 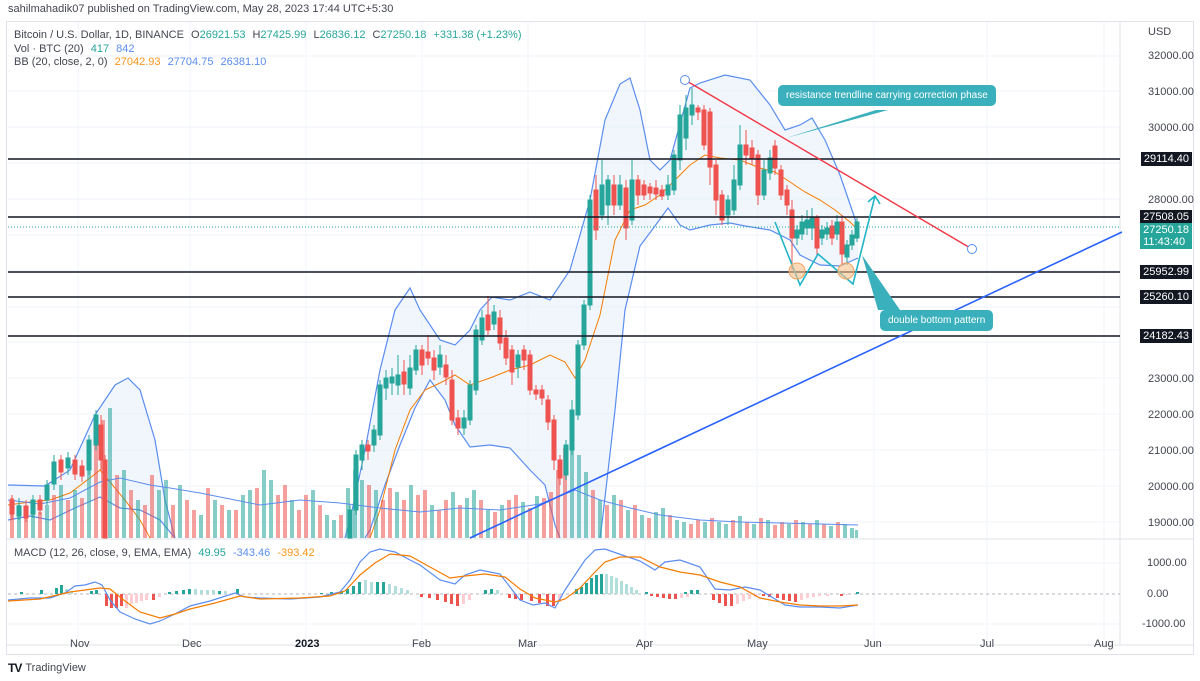 What do you see at coordinates (47, 668) in the screenshot?
I see `tradingview-logo: TV TradingView` at bounding box center [47, 668].